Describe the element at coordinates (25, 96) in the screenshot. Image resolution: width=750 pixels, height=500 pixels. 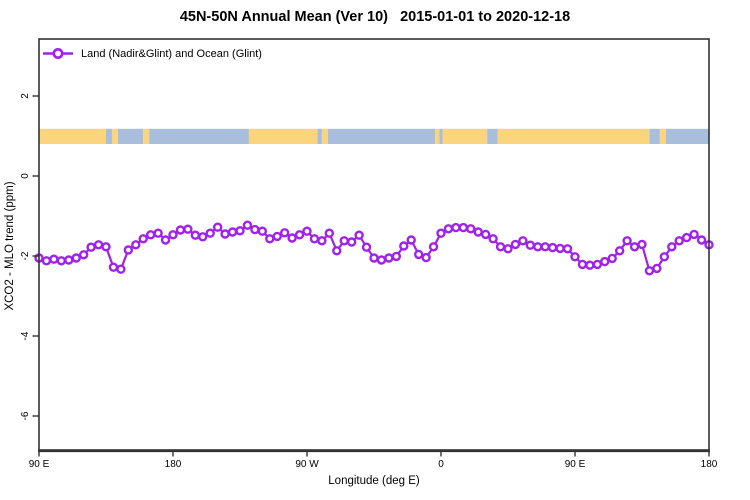
I see `y-tick-label: 2` at that location.